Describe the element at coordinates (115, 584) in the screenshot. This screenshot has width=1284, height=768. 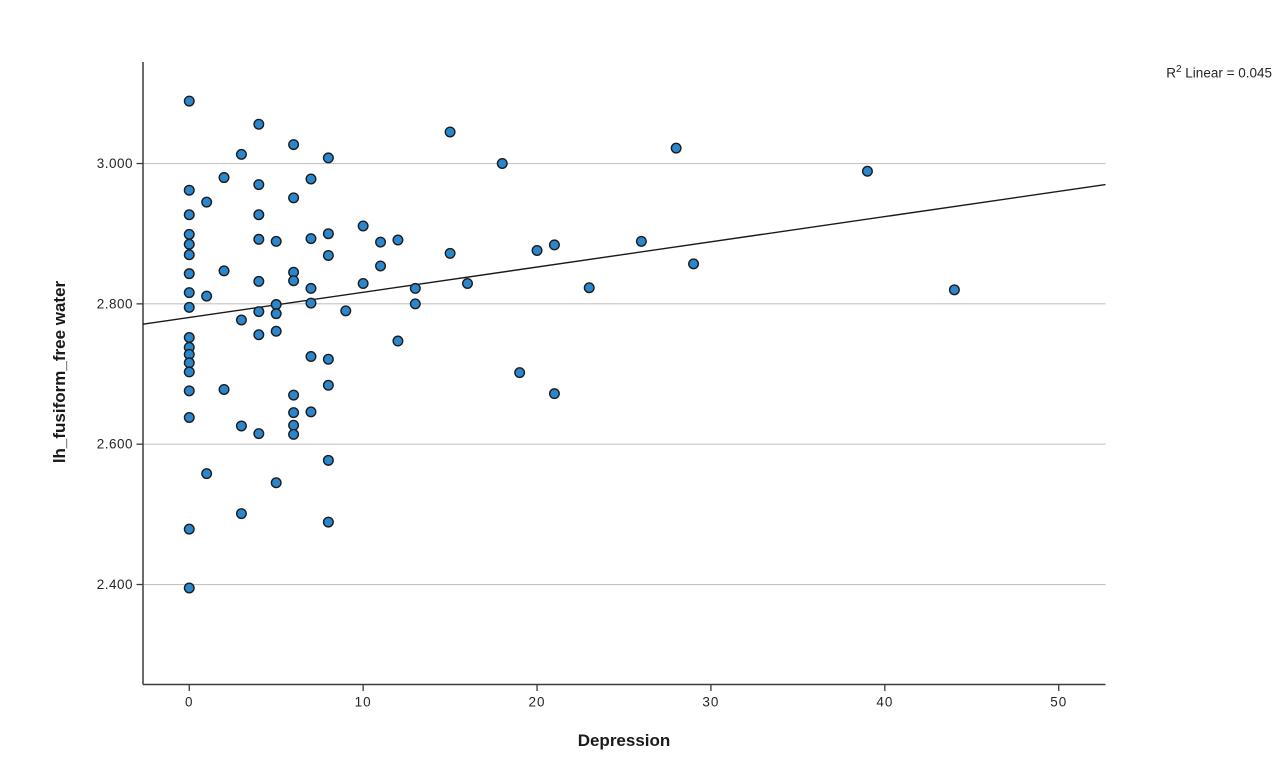
I see `y-tick-label: 2.400` at that location.